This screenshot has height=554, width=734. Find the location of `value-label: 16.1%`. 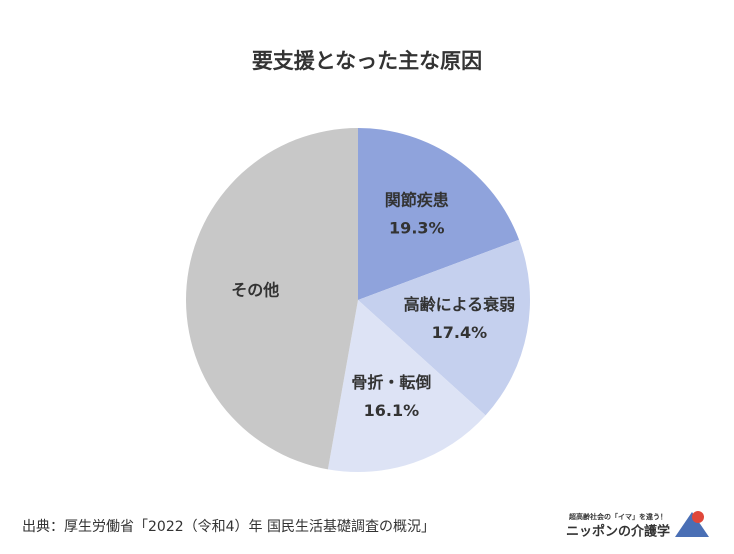

value-label: 16.1% is located at coordinates (392, 410).